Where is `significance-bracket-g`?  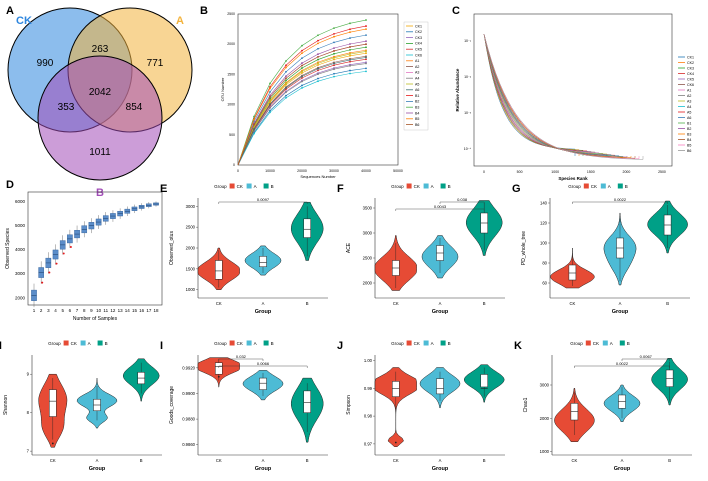
significance-bracket-g is located at coordinates (620, 202).